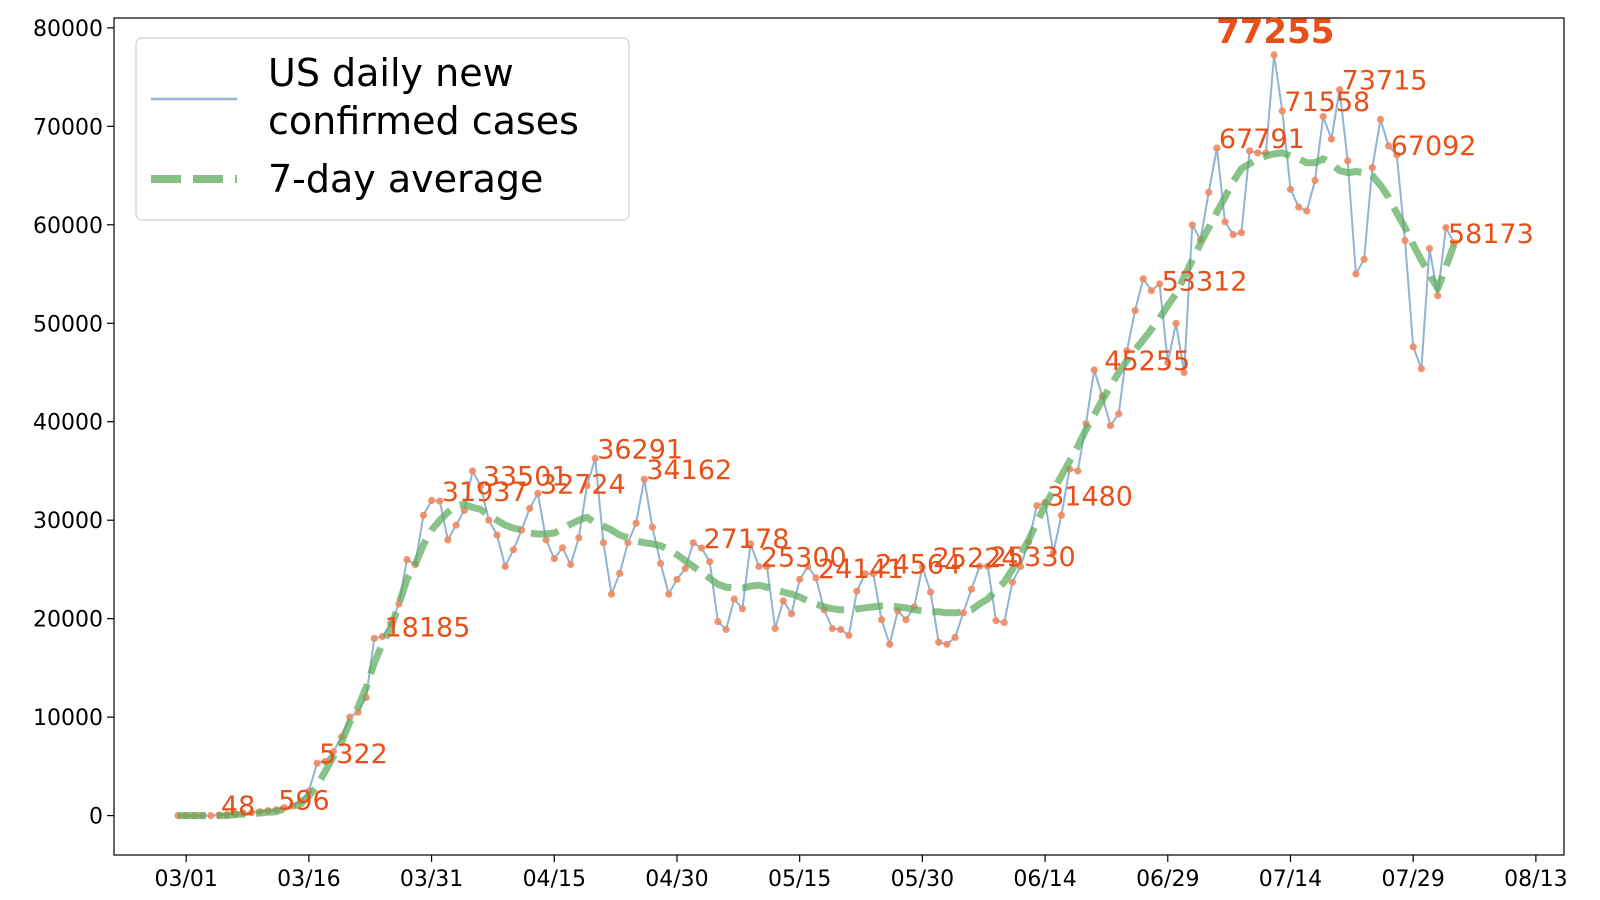 This screenshot has width=1600, height=900. What do you see at coordinates (68, 324) in the screenshot?
I see `y-tick-label: 50000` at bounding box center [68, 324].